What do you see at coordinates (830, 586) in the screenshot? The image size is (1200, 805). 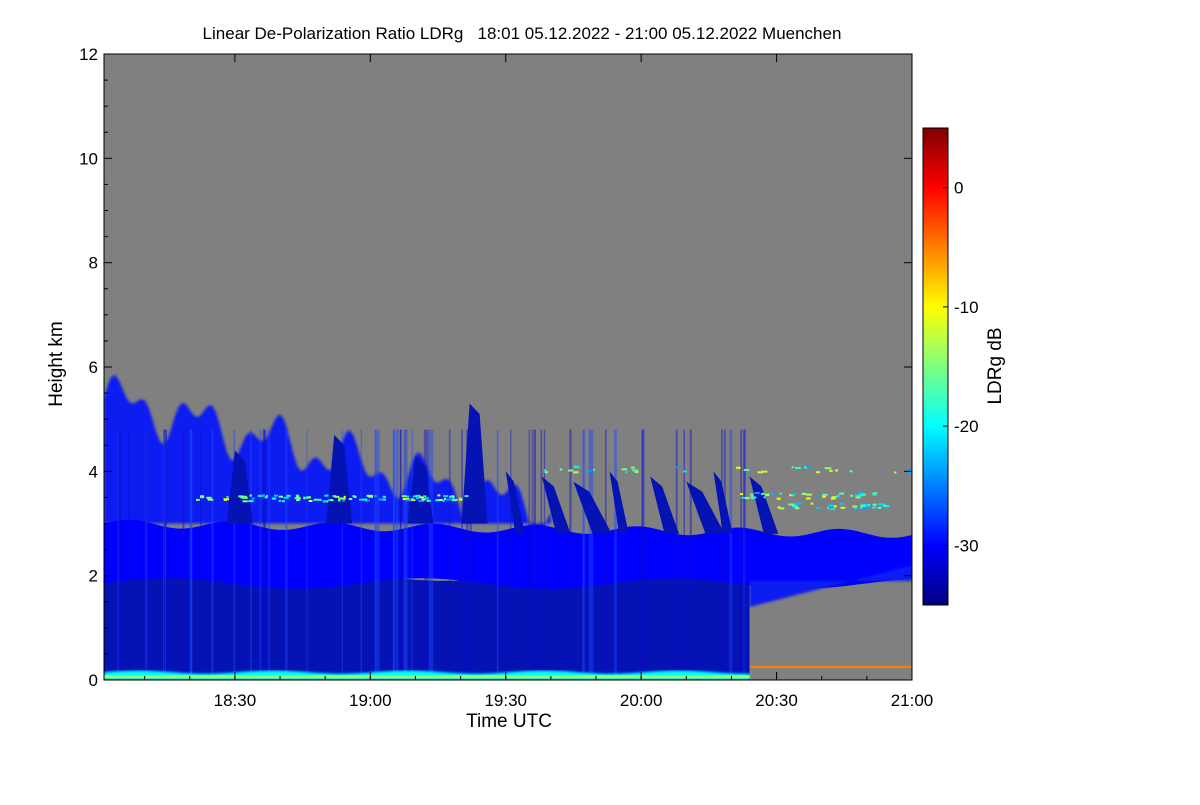 I see `main-layer-tail` at bounding box center [830, 586].